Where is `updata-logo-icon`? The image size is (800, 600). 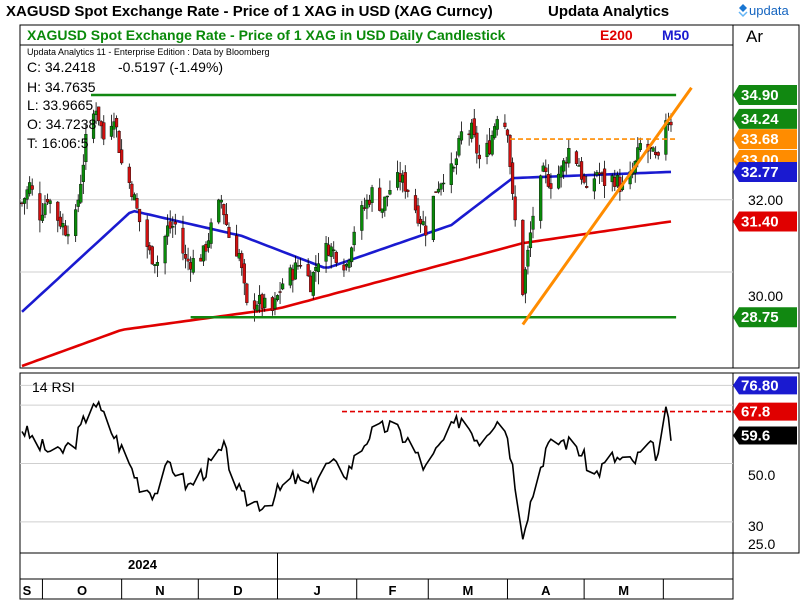
updata-logo-icon is located at coordinates (743, 11).